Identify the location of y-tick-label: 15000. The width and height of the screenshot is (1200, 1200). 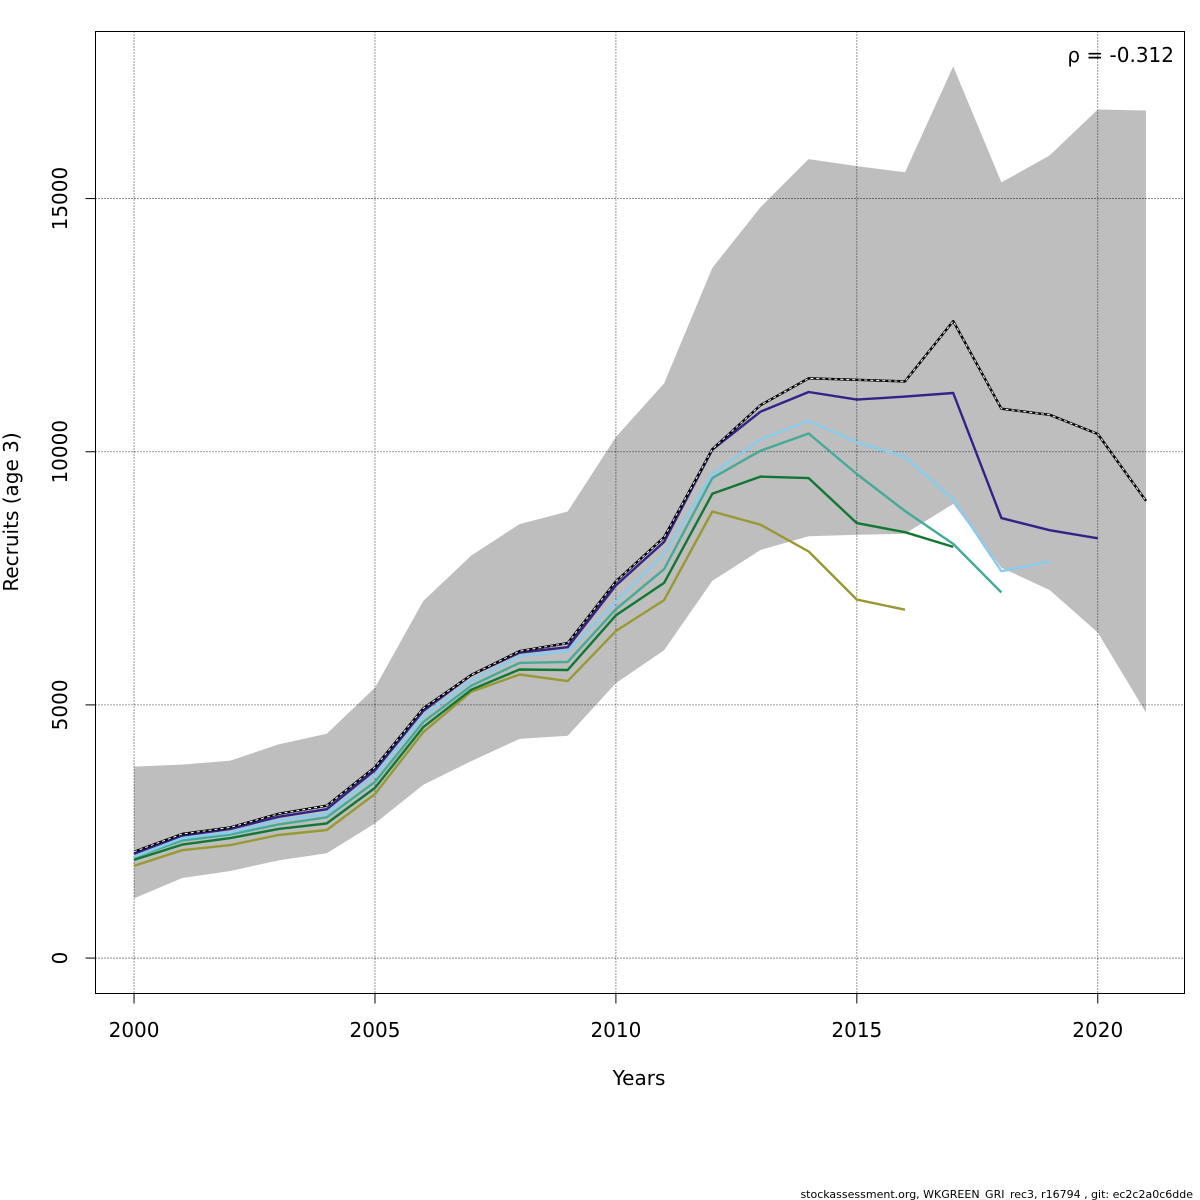
(60, 199).